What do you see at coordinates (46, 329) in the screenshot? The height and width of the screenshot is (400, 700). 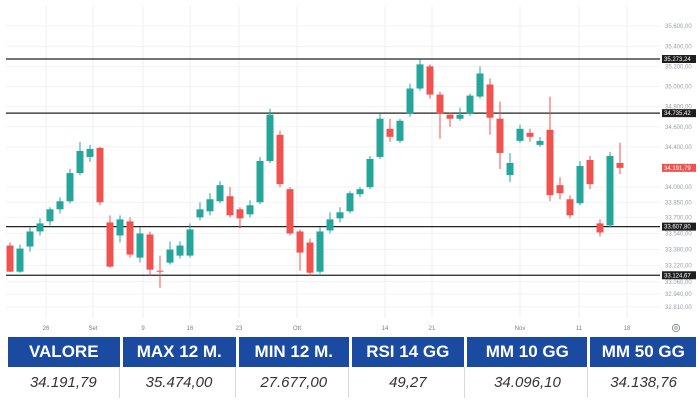 I see `x-tick-label: 26` at bounding box center [46, 329].